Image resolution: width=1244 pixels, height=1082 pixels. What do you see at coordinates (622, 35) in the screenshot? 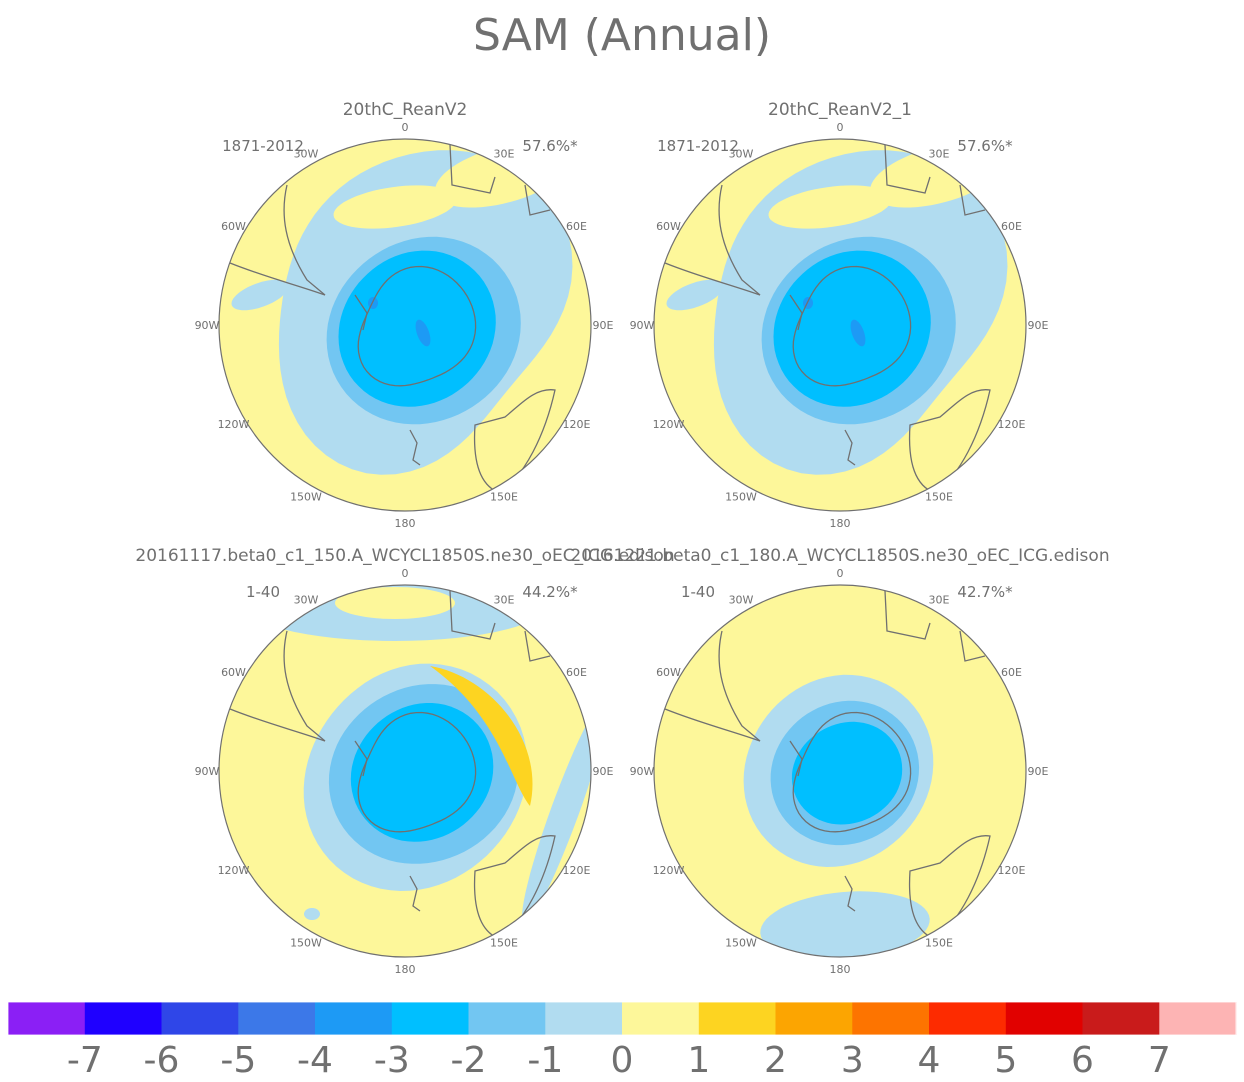
I see `figure-title: SAM (Annual)` at bounding box center [622, 35].